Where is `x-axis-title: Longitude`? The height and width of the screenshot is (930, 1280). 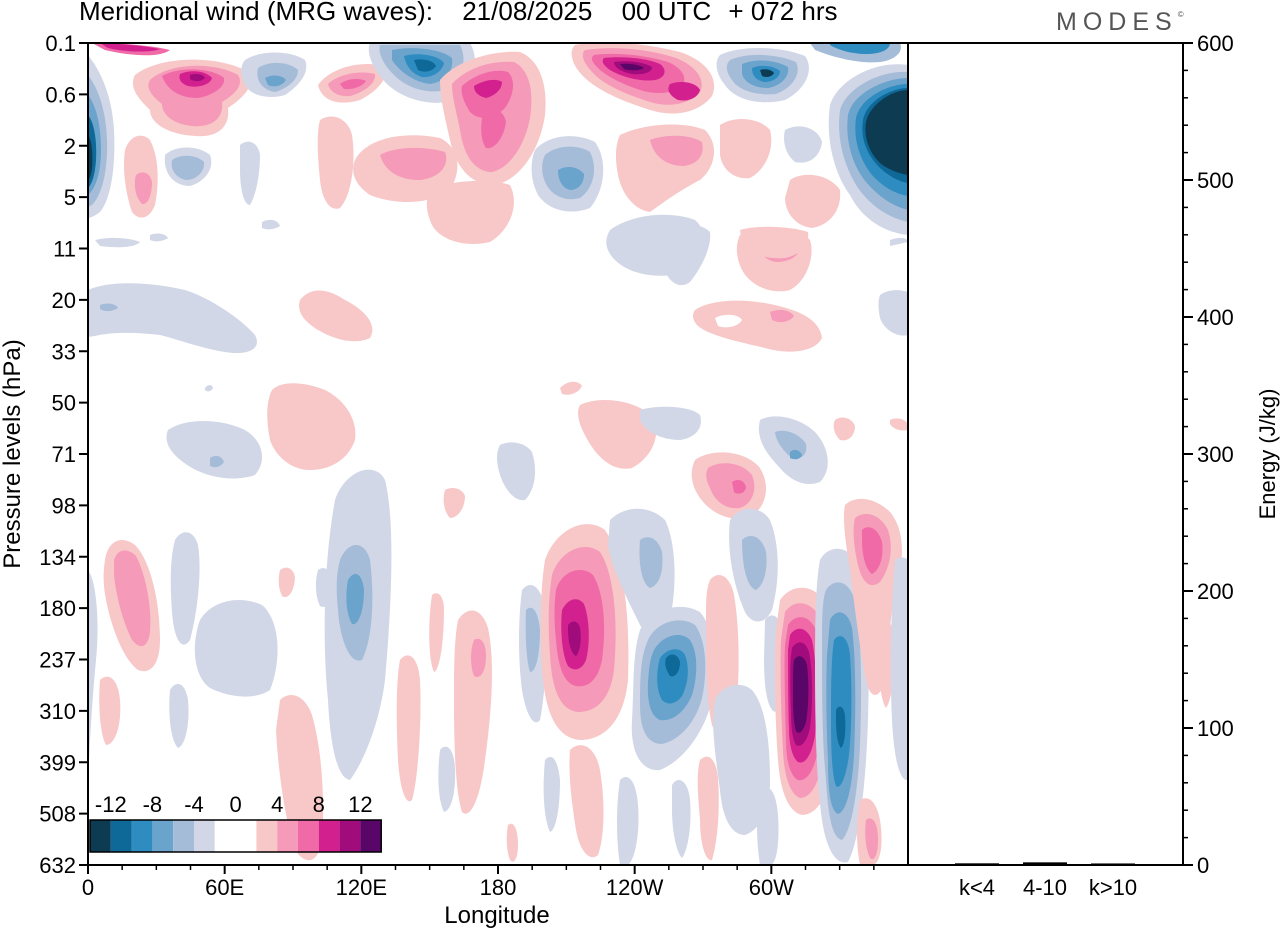
x-axis-title: Longitude is located at coordinates (496, 915).